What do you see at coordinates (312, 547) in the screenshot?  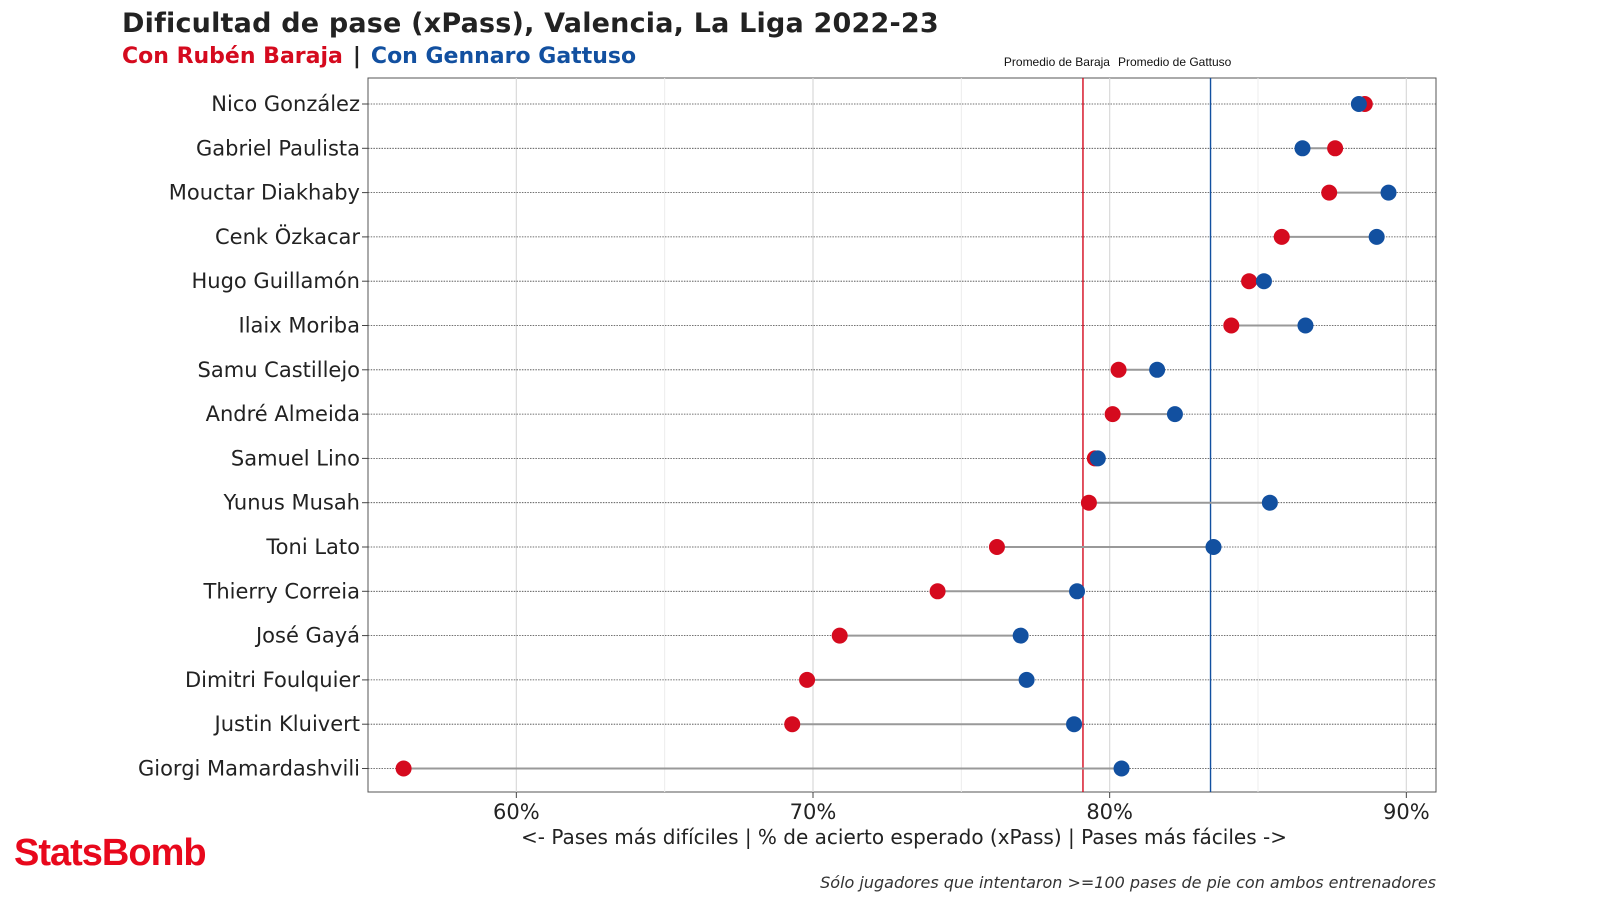 I see `player-label: Toni Lato` at bounding box center [312, 547].